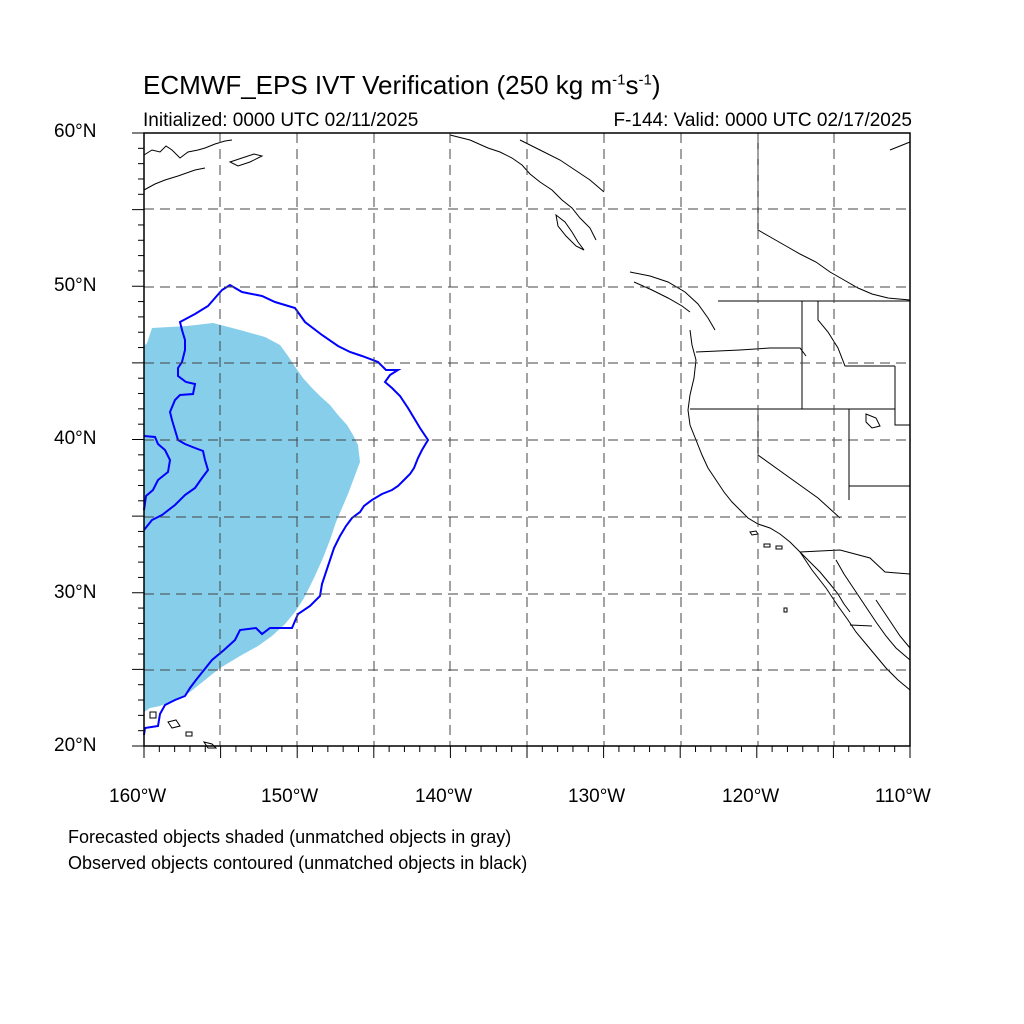 The height and width of the screenshot is (1024, 1024). I want to click on lat-label-20n: 20°N, so click(75, 745).